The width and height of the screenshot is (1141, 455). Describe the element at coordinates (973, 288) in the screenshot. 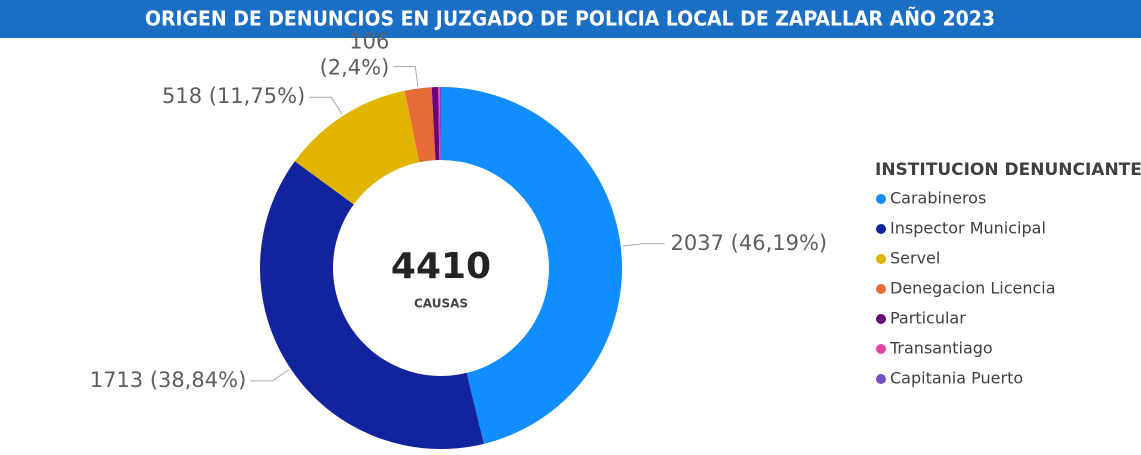

I see `legend-label: Denegacion Licencia` at that location.